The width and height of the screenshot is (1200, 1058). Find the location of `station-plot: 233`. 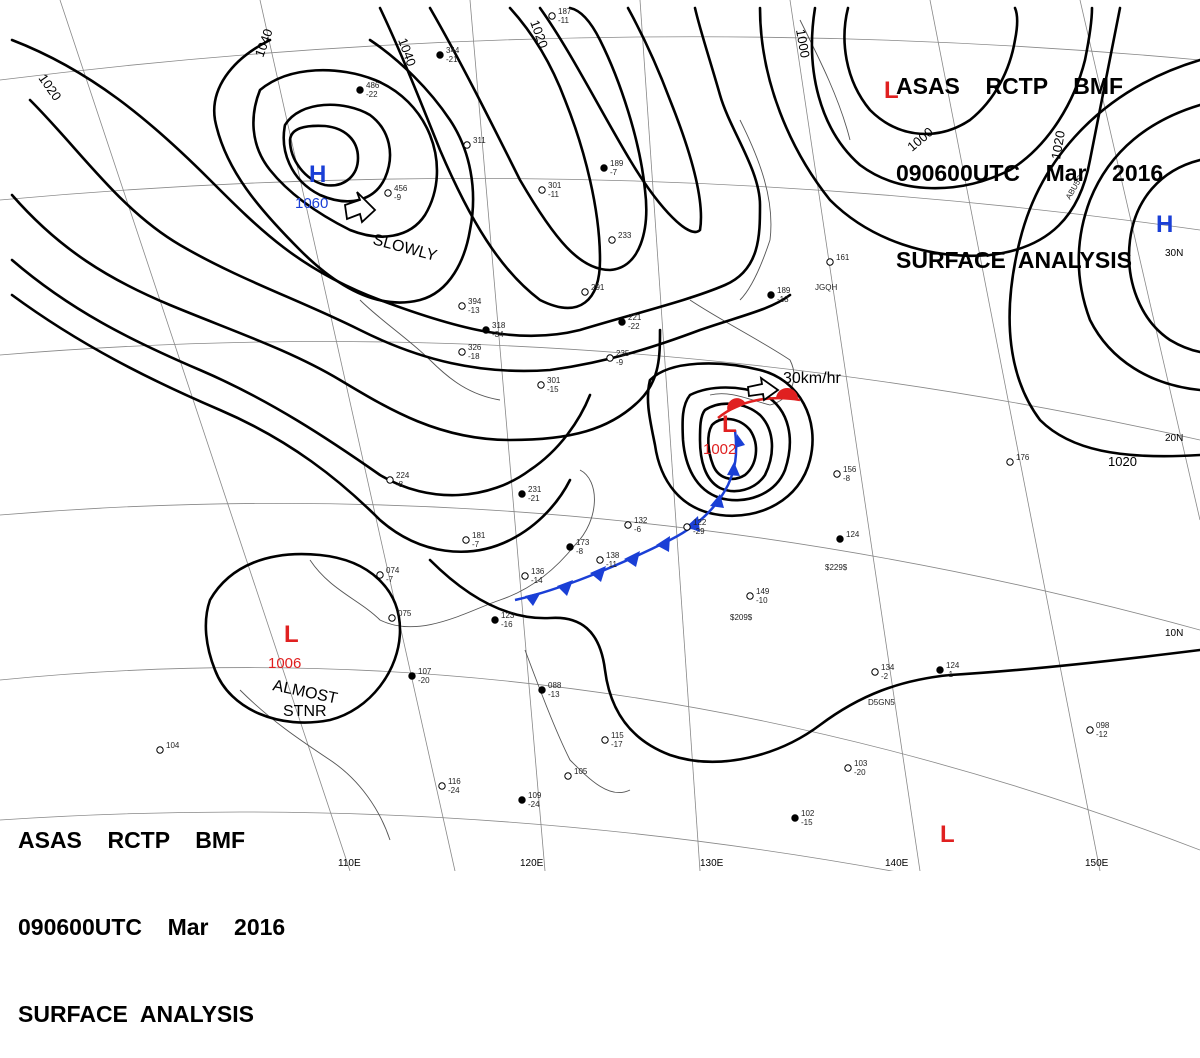

station-plot: 233 is located at coordinates (620, 237).